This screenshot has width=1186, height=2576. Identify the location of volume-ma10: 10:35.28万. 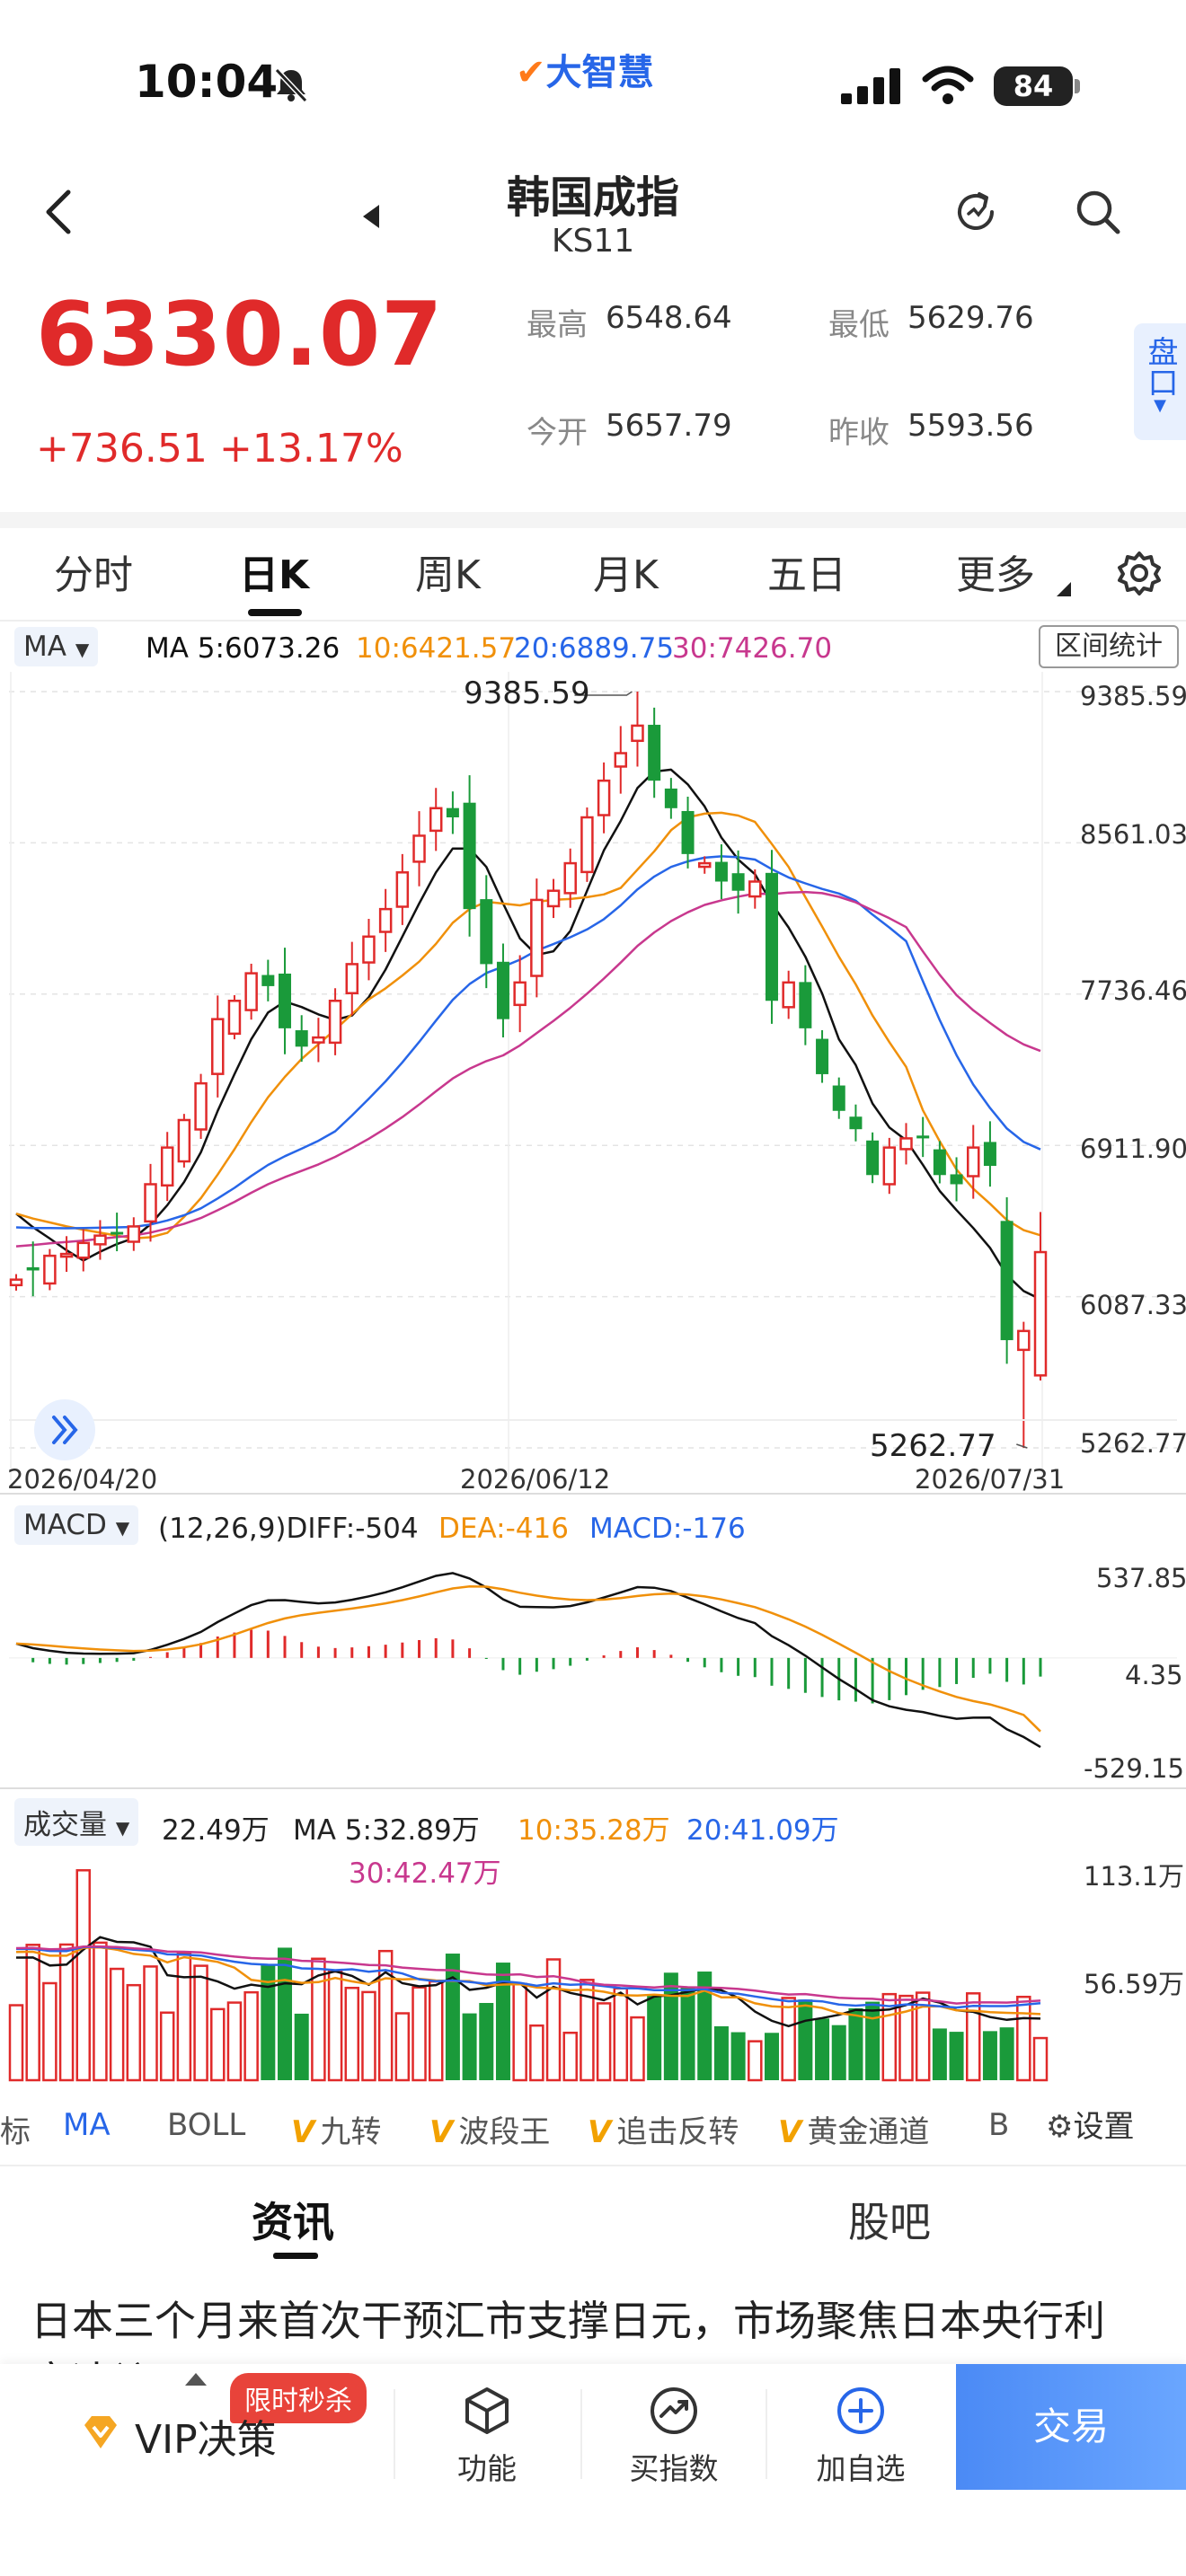
(594, 1830).